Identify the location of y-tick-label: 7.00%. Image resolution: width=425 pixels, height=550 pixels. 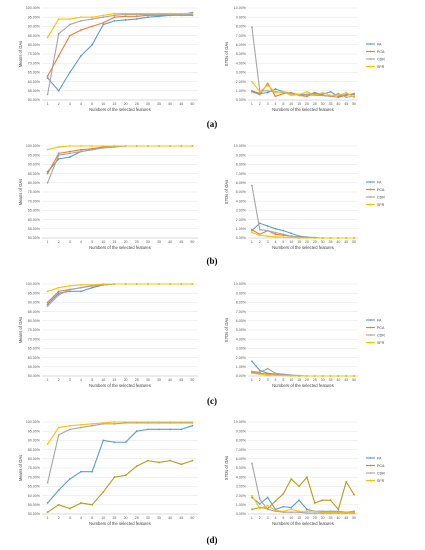
(241, 450).